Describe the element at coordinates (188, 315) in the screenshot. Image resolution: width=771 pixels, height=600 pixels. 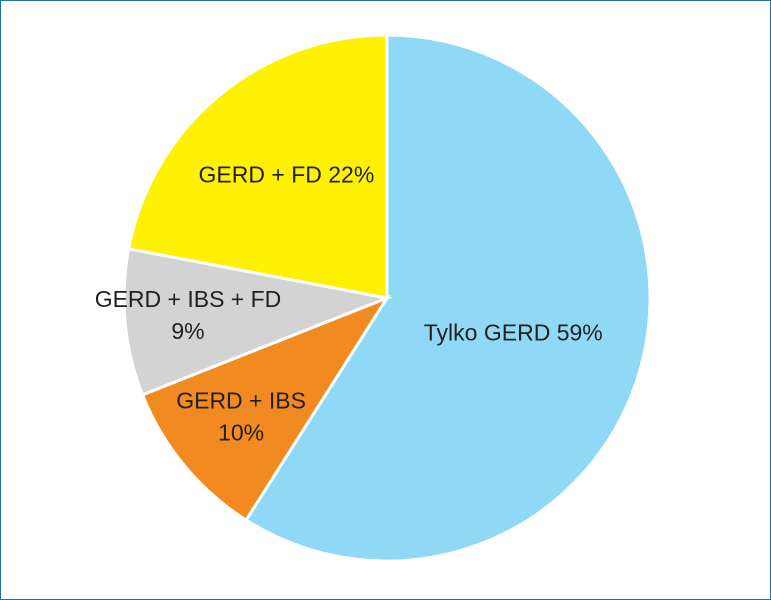
I see `slice-label: GERD + IBS + FD 9%` at that location.